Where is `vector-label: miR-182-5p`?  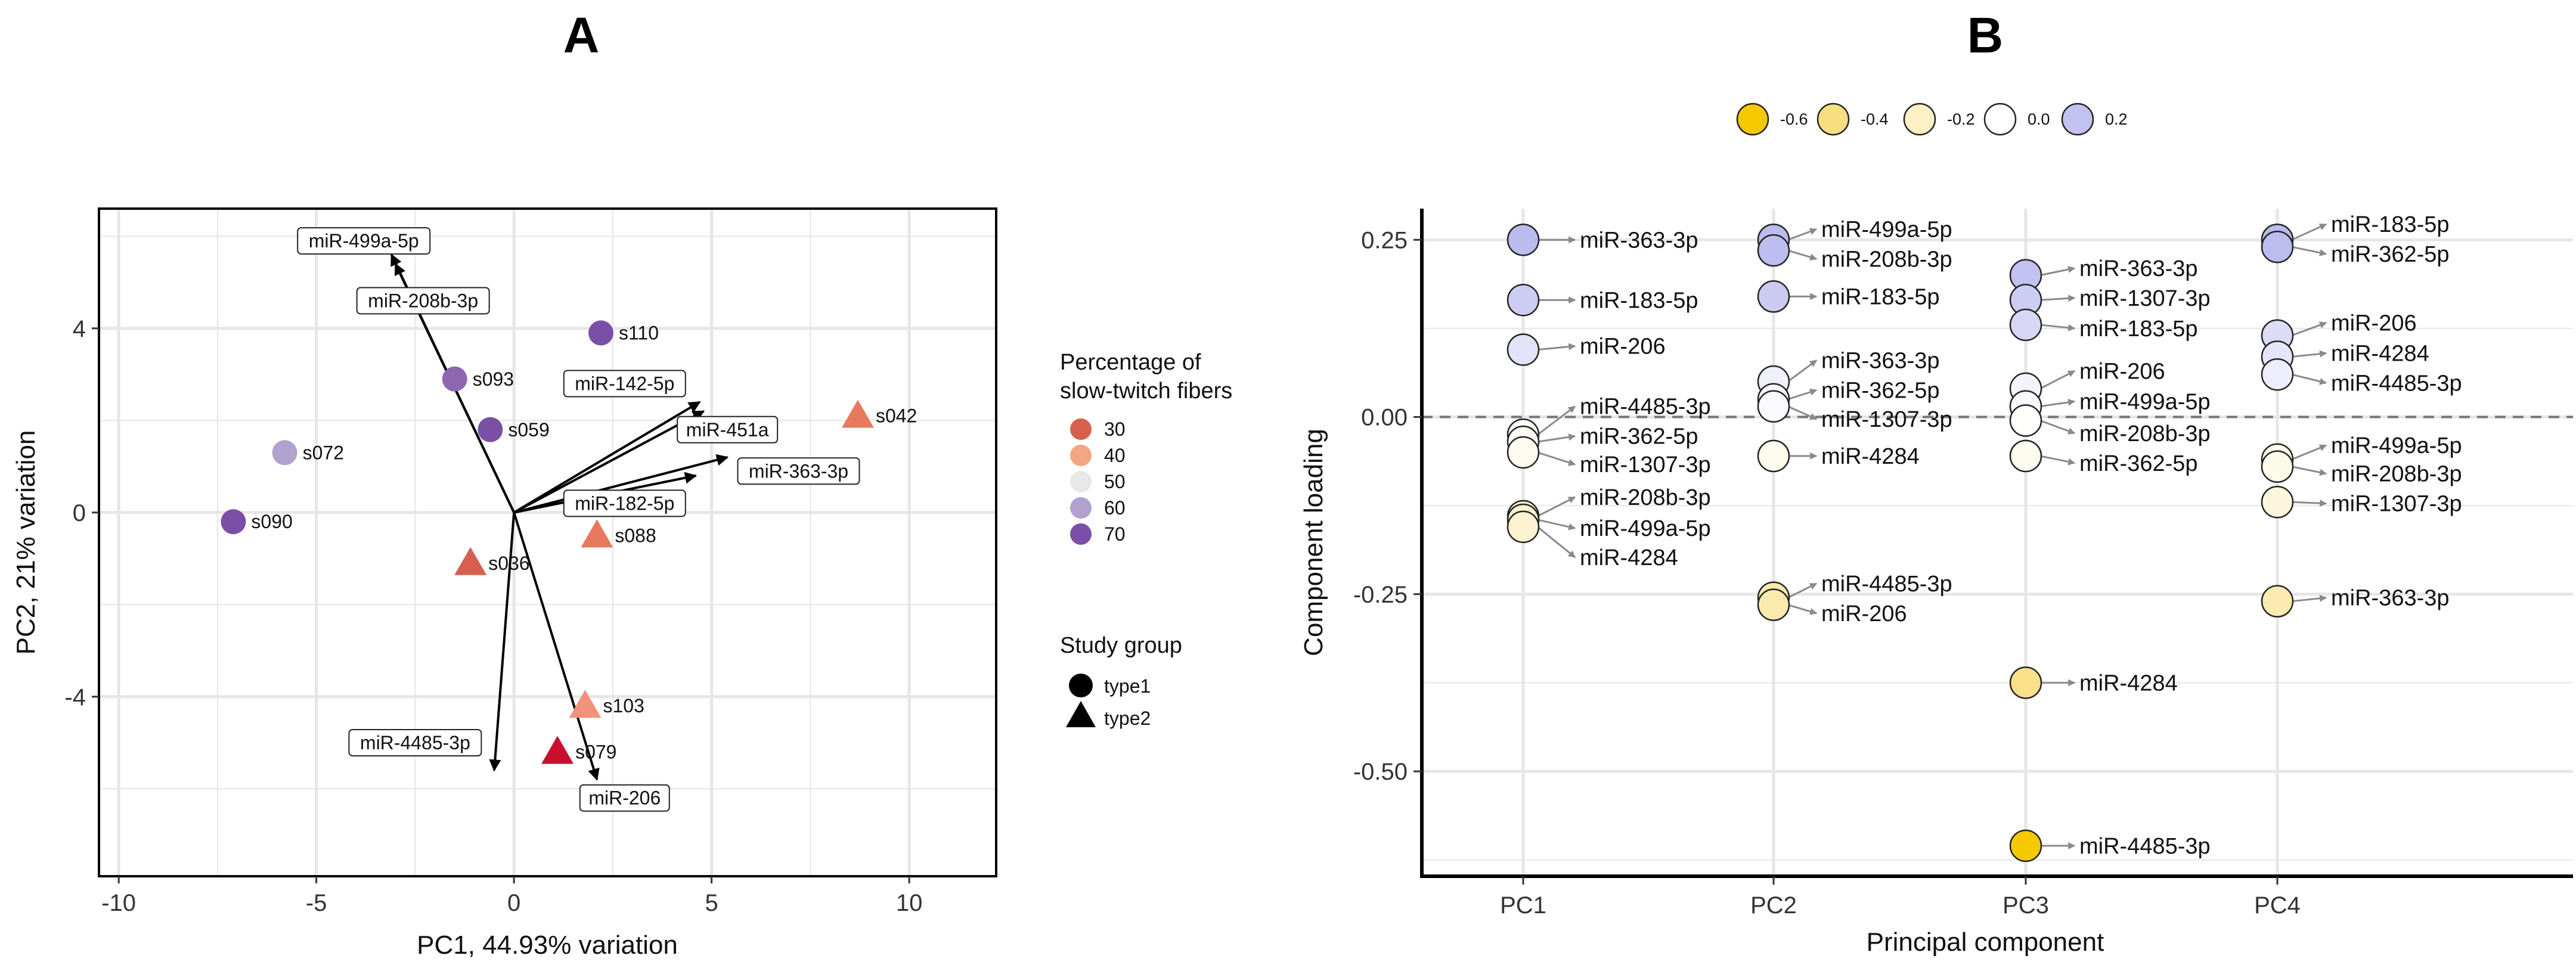
vector-label: miR-182-5p is located at coordinates (624, 503).